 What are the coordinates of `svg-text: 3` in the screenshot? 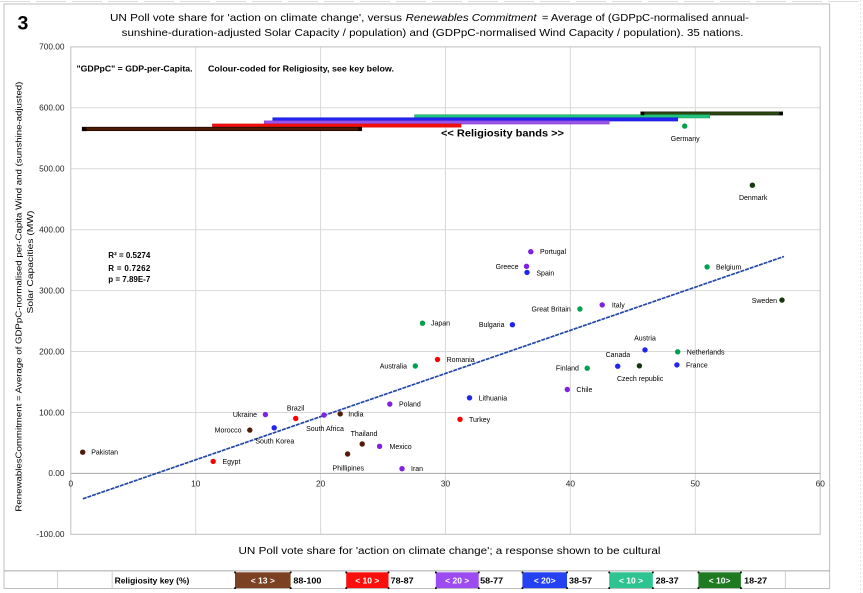 It's located at (23, 24).